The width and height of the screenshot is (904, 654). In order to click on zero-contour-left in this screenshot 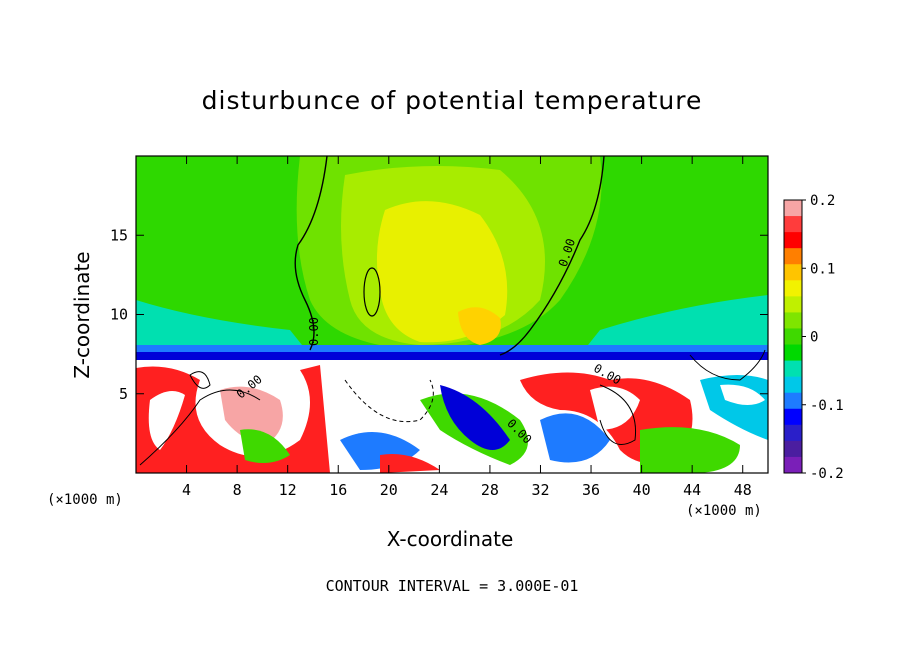, I will do `click(311, 253)`.